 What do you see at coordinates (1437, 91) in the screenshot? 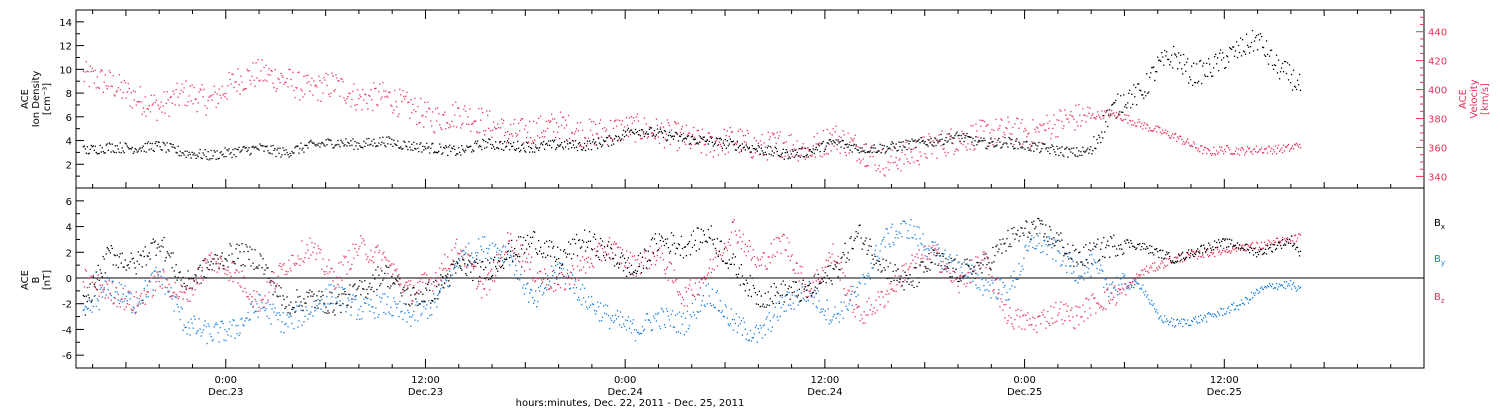
I see `velocity-tick-label: 400` at bounding box center [1437, 91].